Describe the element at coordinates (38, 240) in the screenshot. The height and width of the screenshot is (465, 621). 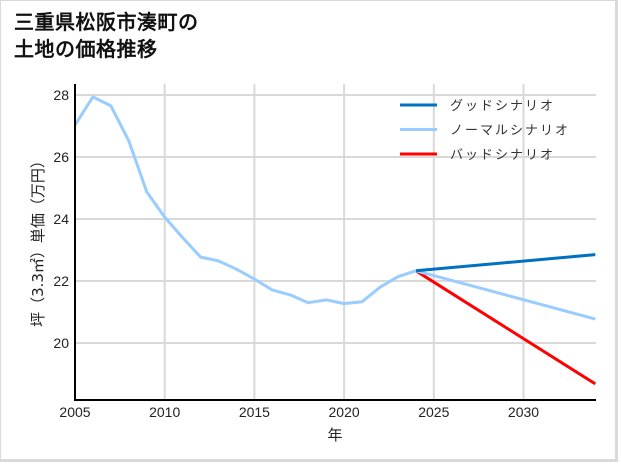
I see `y-axis-label: 坪（3.3㎡）単価（万円）` at that location.